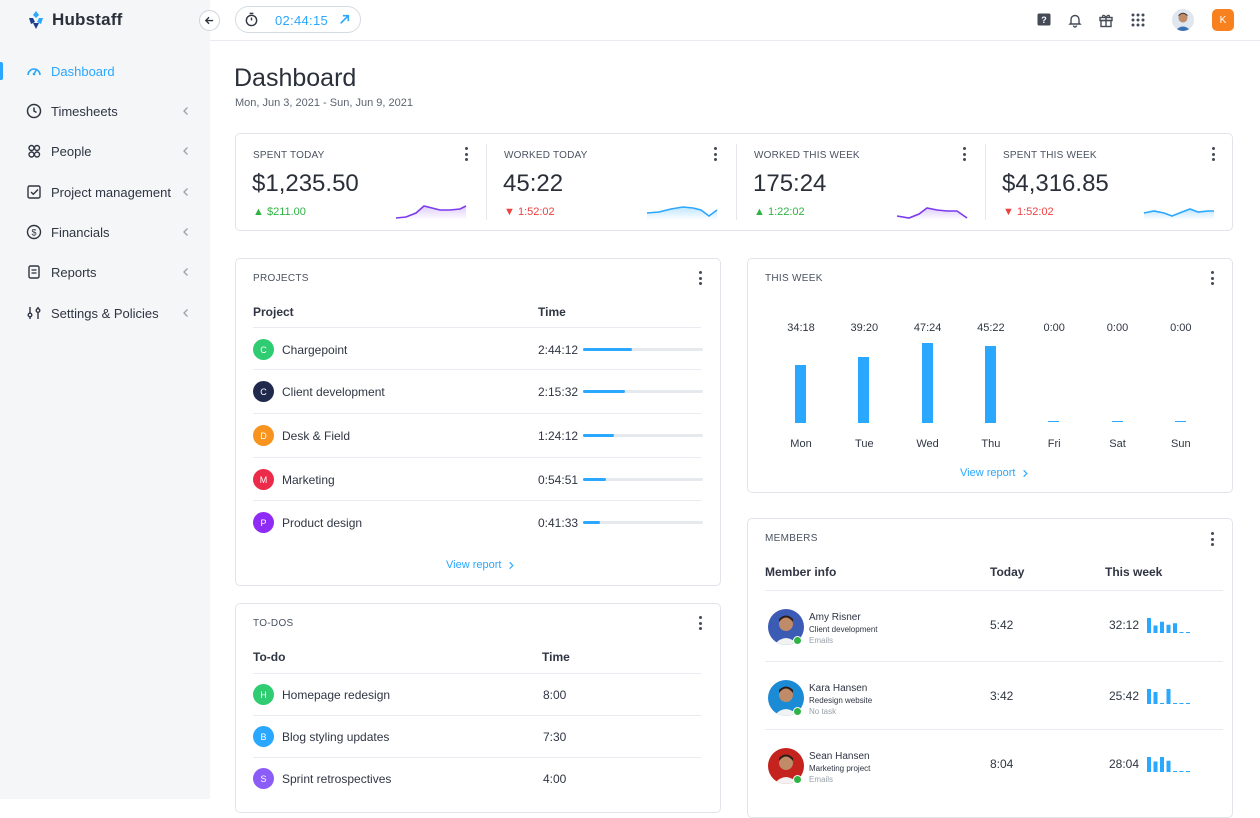 This screenshot has height=818, width=1260. I want to click on timer-widget: 02:44:15, so click(298, 19).